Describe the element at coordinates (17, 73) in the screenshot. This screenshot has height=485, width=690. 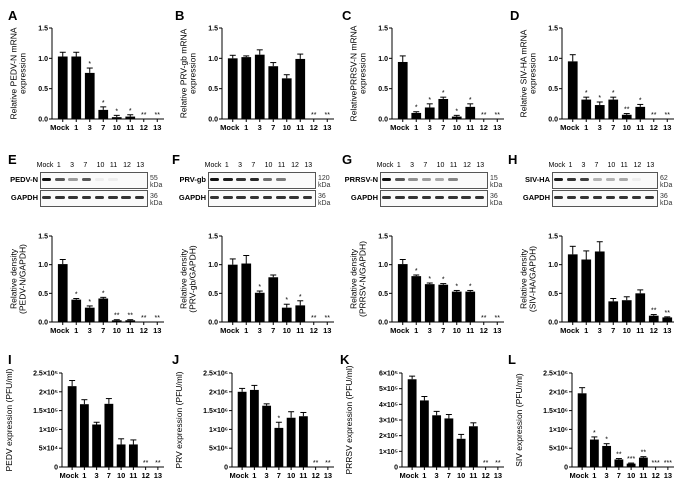
I see `y-axis-label: Relative PEDV-N mRNAexpression` at that location.